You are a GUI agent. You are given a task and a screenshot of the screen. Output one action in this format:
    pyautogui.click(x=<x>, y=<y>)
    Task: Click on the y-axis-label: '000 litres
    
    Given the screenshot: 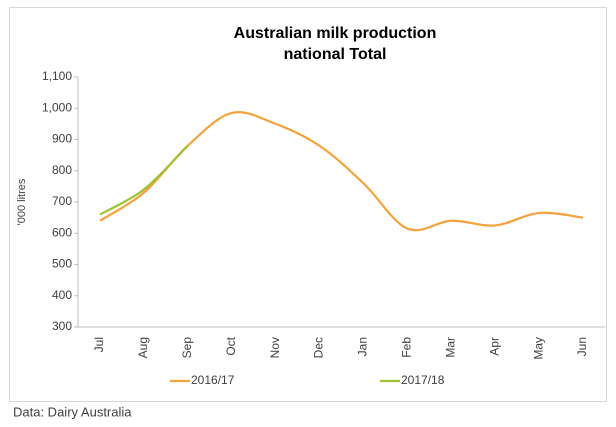 What is the action you would take?
    pyautogui.click(x=22, y=201)
    